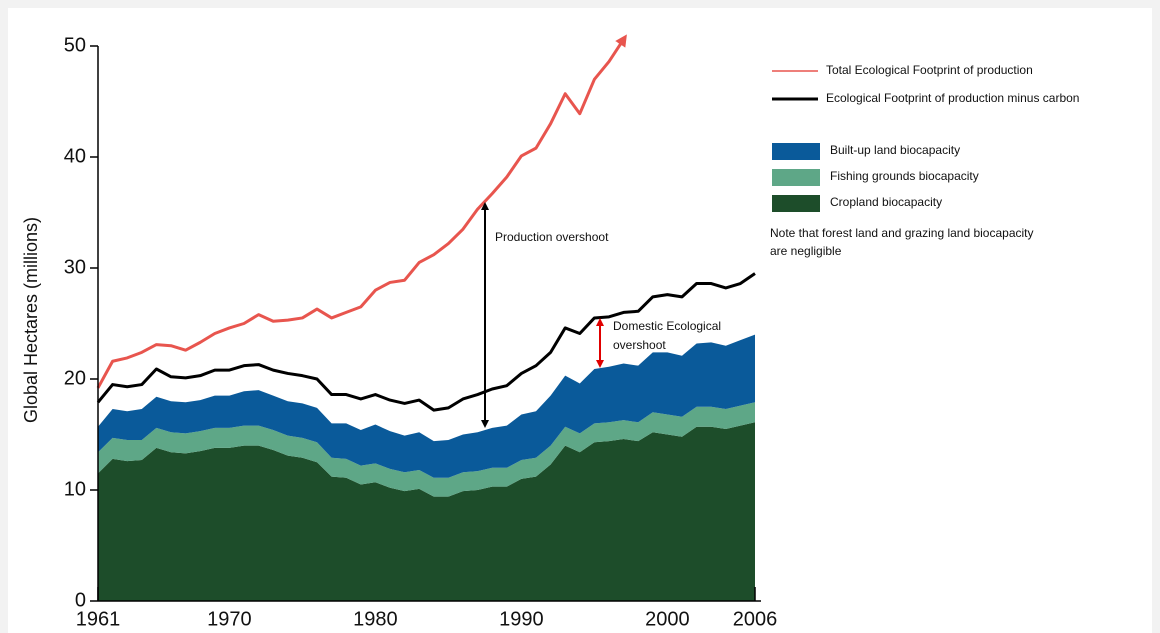 This screenshot has height=633, width=1160. I want to click on legend-label: Fishing grounds biocapacity, so click(904, 176).